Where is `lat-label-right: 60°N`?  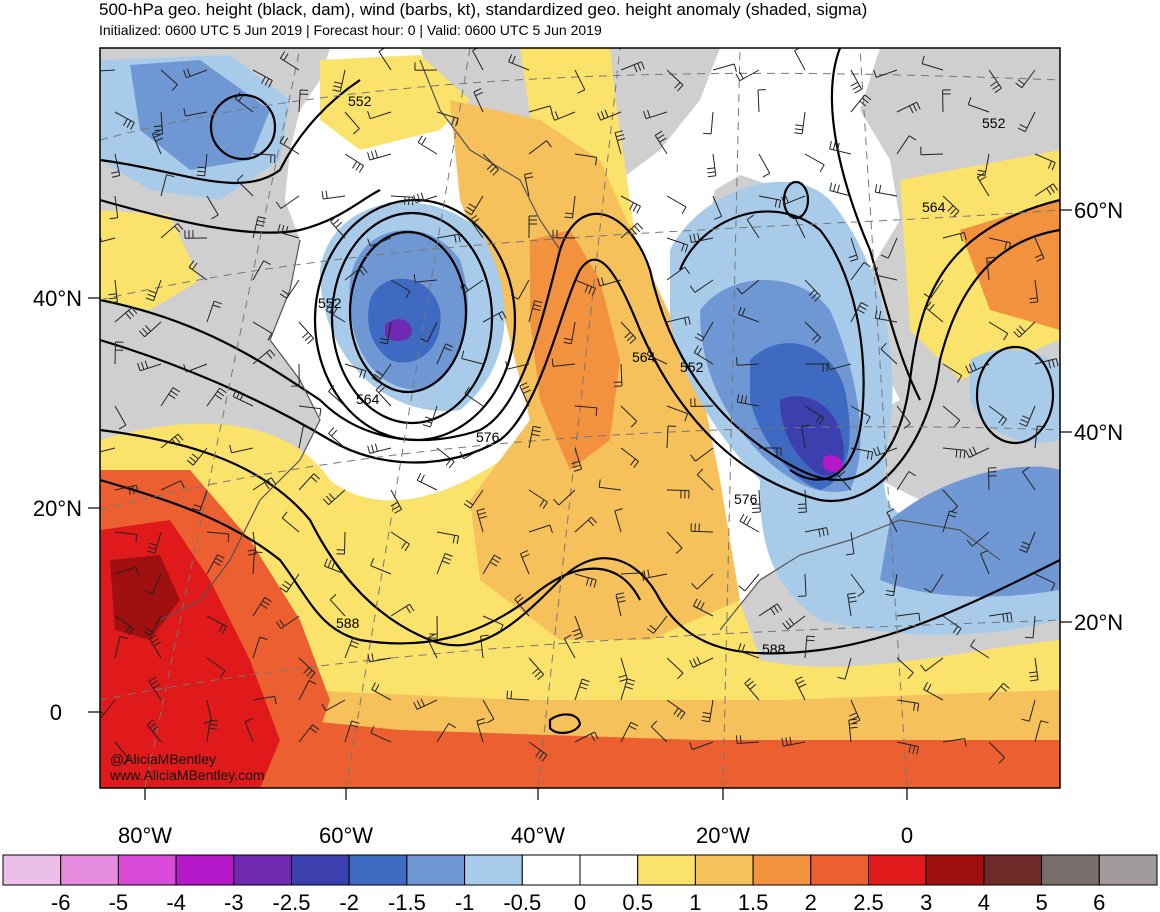 lat-label-right: 60°N is located at coordinates (1098, 210).